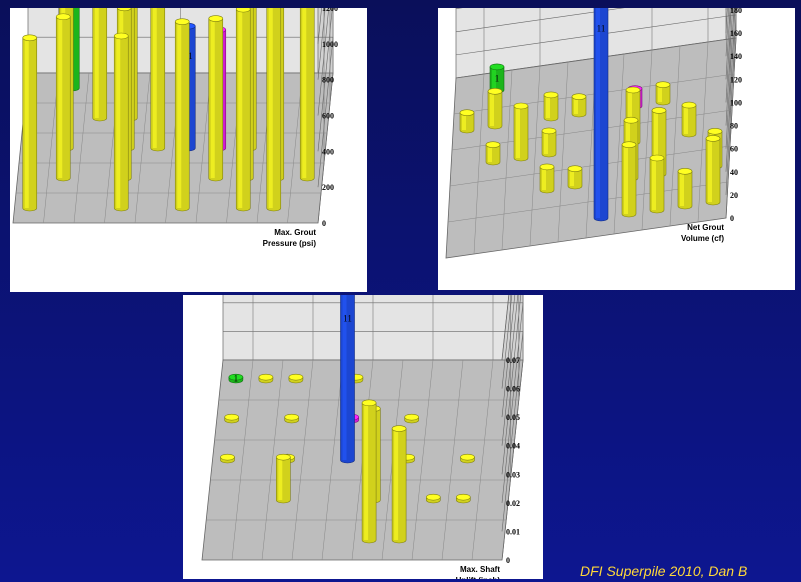 The height and width of the screenshot is (582, 801). Describe the element at coordinates (734, 195) in the screenshot. I see `z-tick-label: 20` at that location.